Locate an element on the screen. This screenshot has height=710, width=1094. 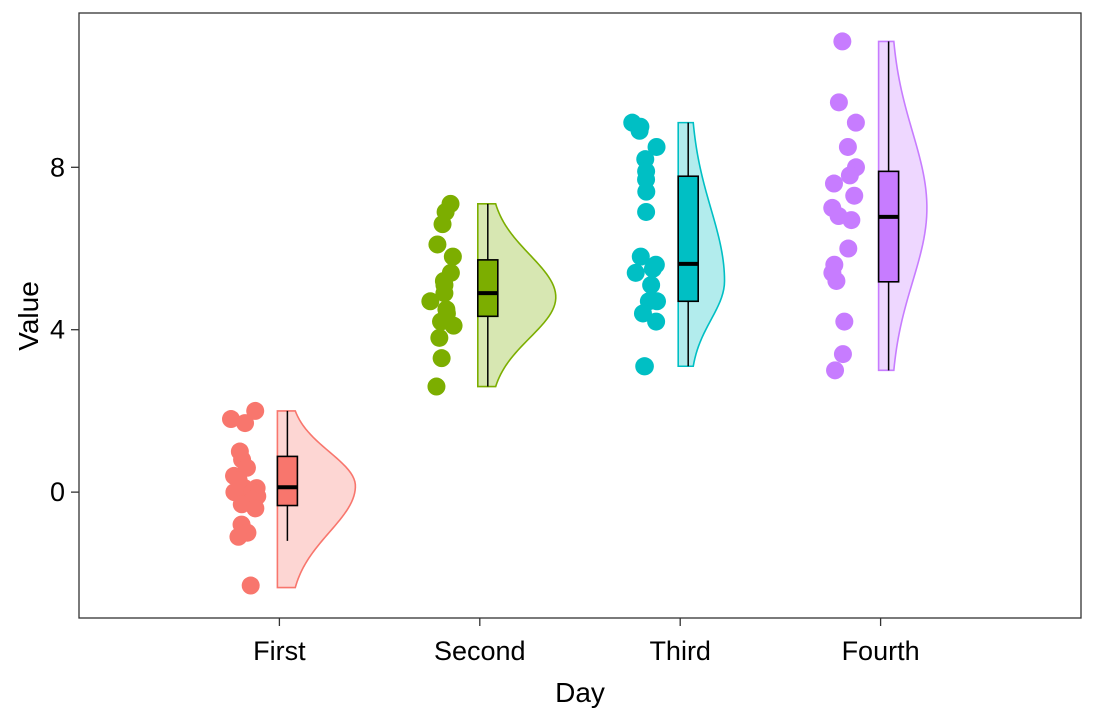
y-tick-label-0: 0 is located at coordinates (57, 492).